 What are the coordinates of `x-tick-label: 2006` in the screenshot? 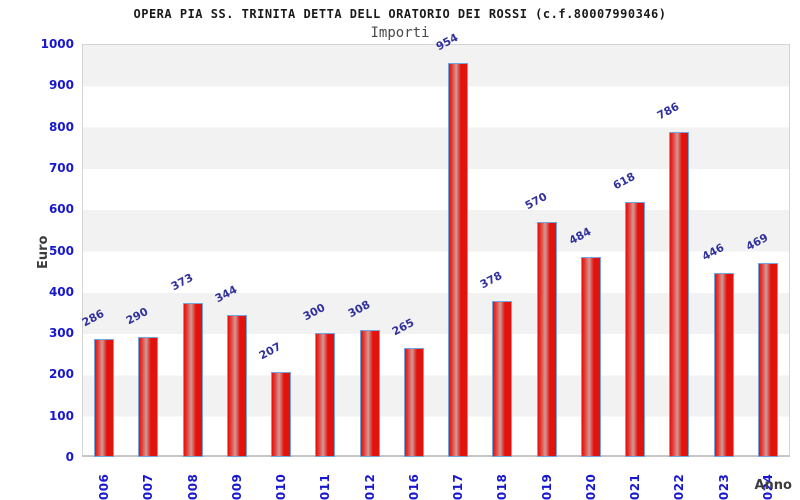 It's located at (104, 486).